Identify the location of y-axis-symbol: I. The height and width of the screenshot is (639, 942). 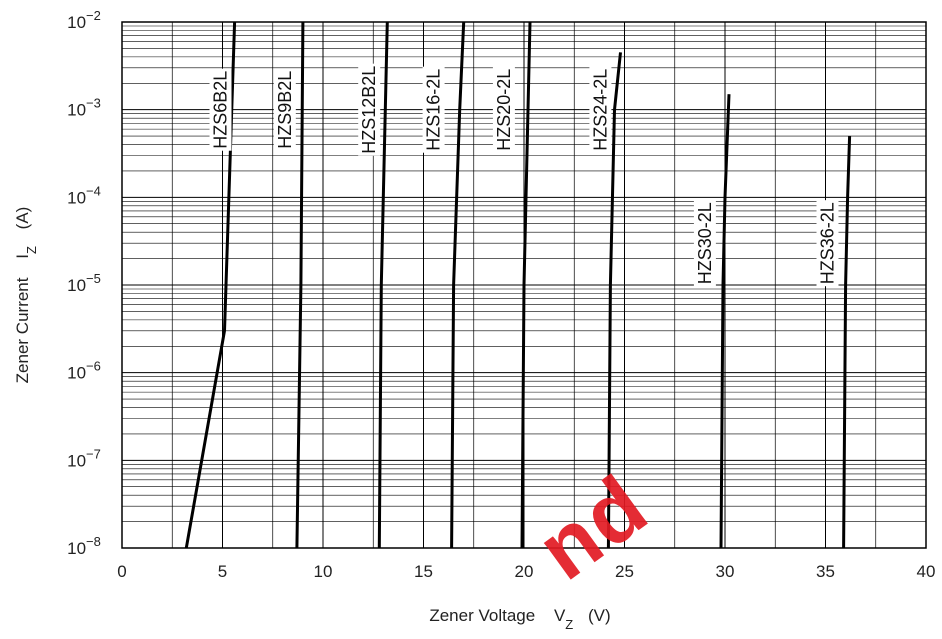
(22, 256).